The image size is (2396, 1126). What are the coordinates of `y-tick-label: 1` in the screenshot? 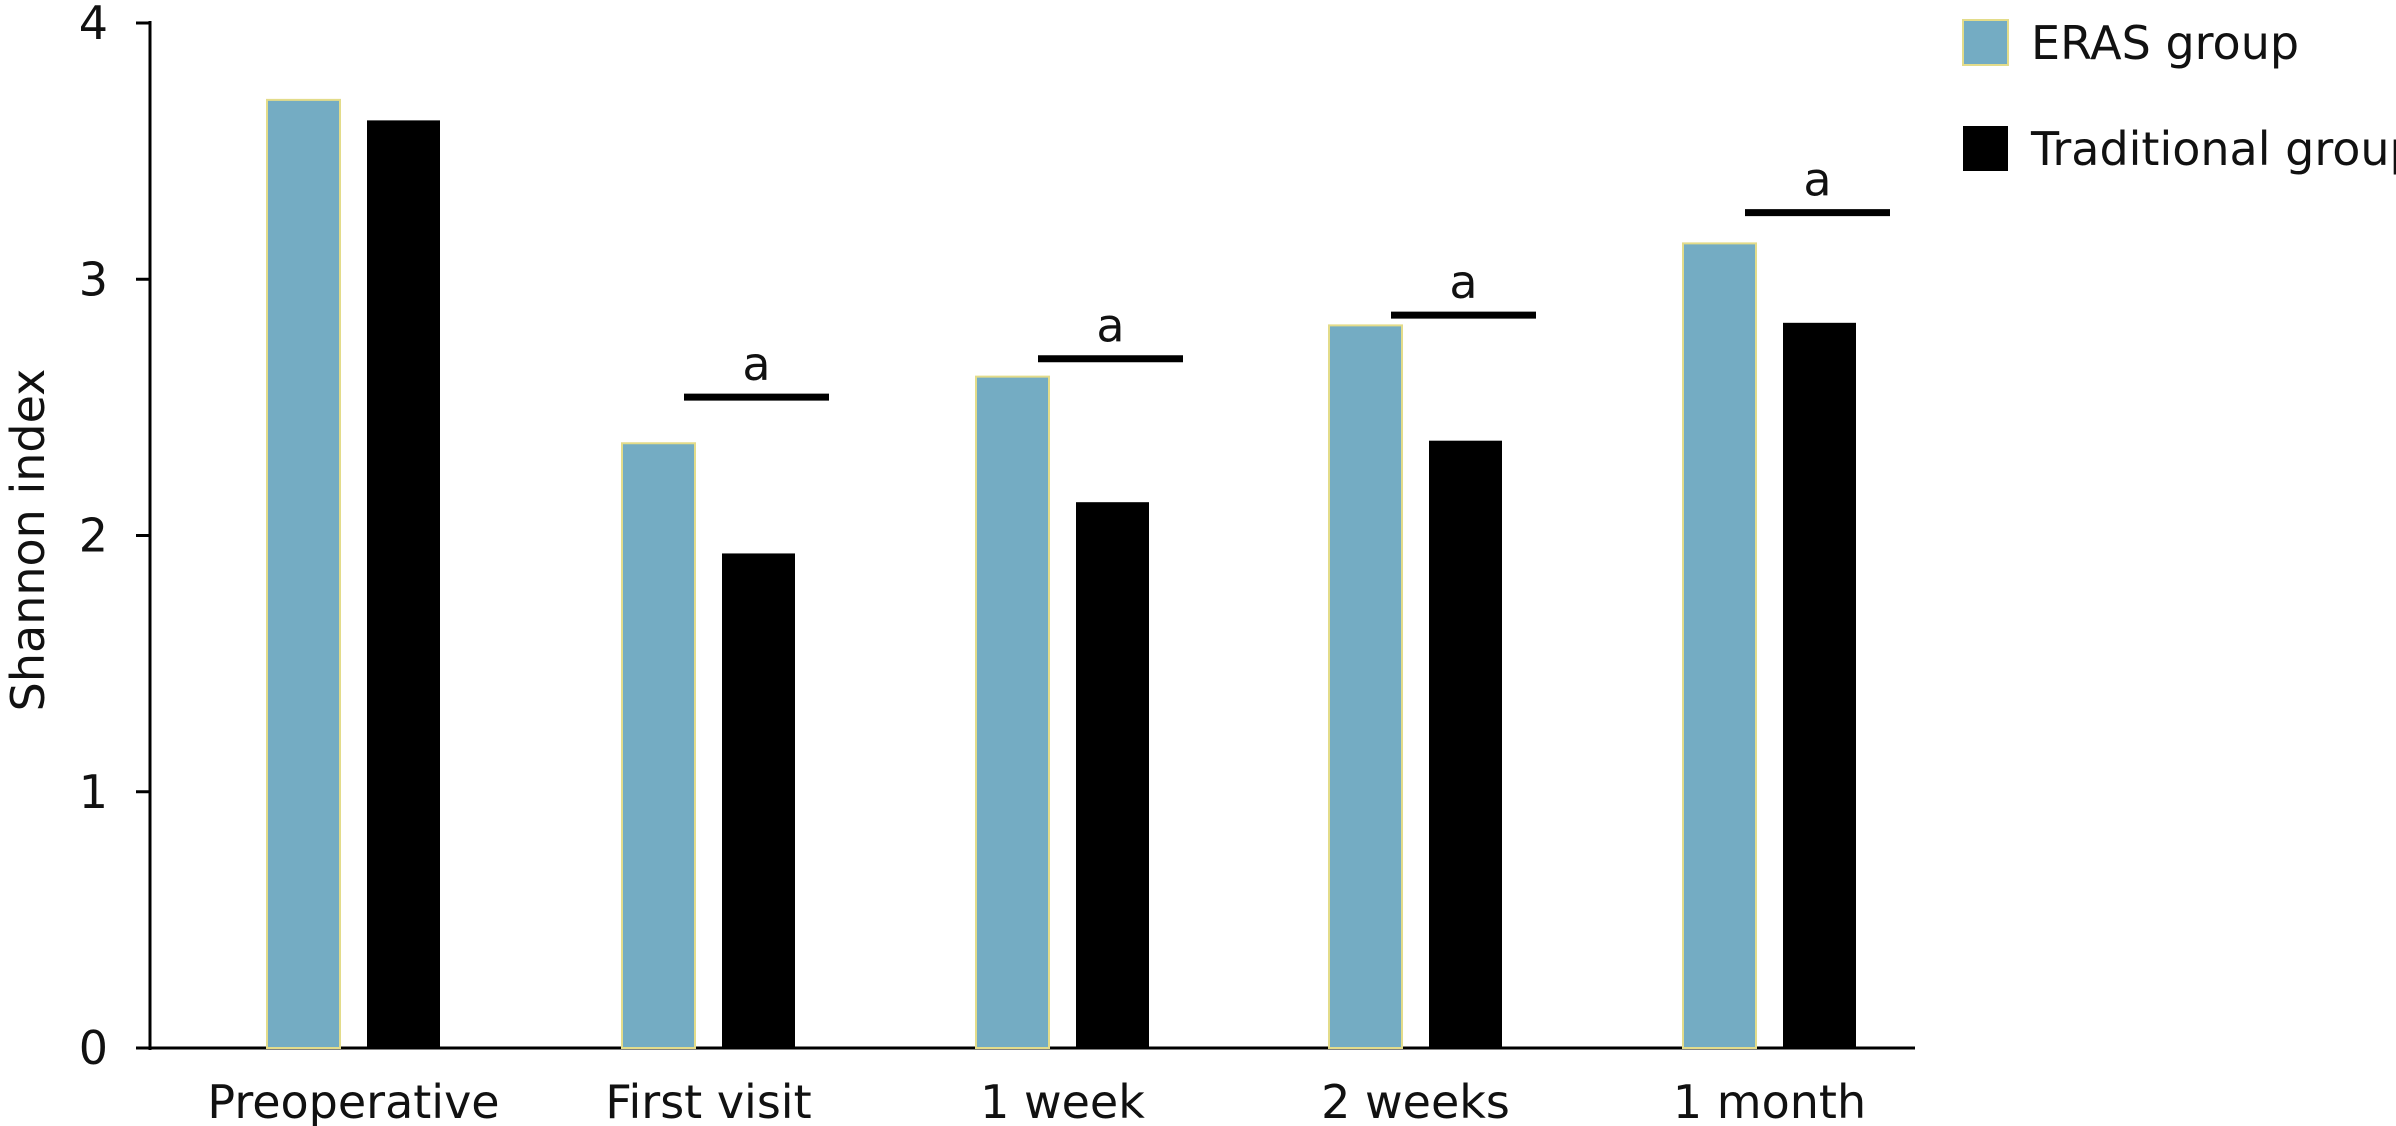 It's located at (93, 792).